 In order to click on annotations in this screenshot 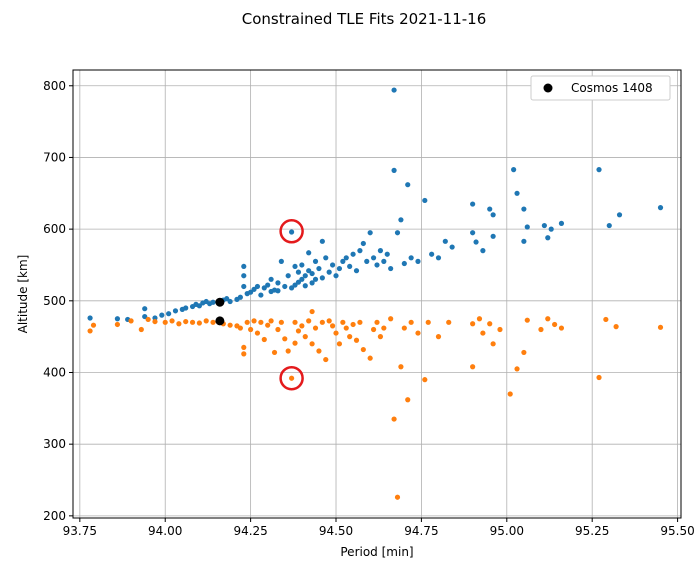, I will do `click(291, 305)`.